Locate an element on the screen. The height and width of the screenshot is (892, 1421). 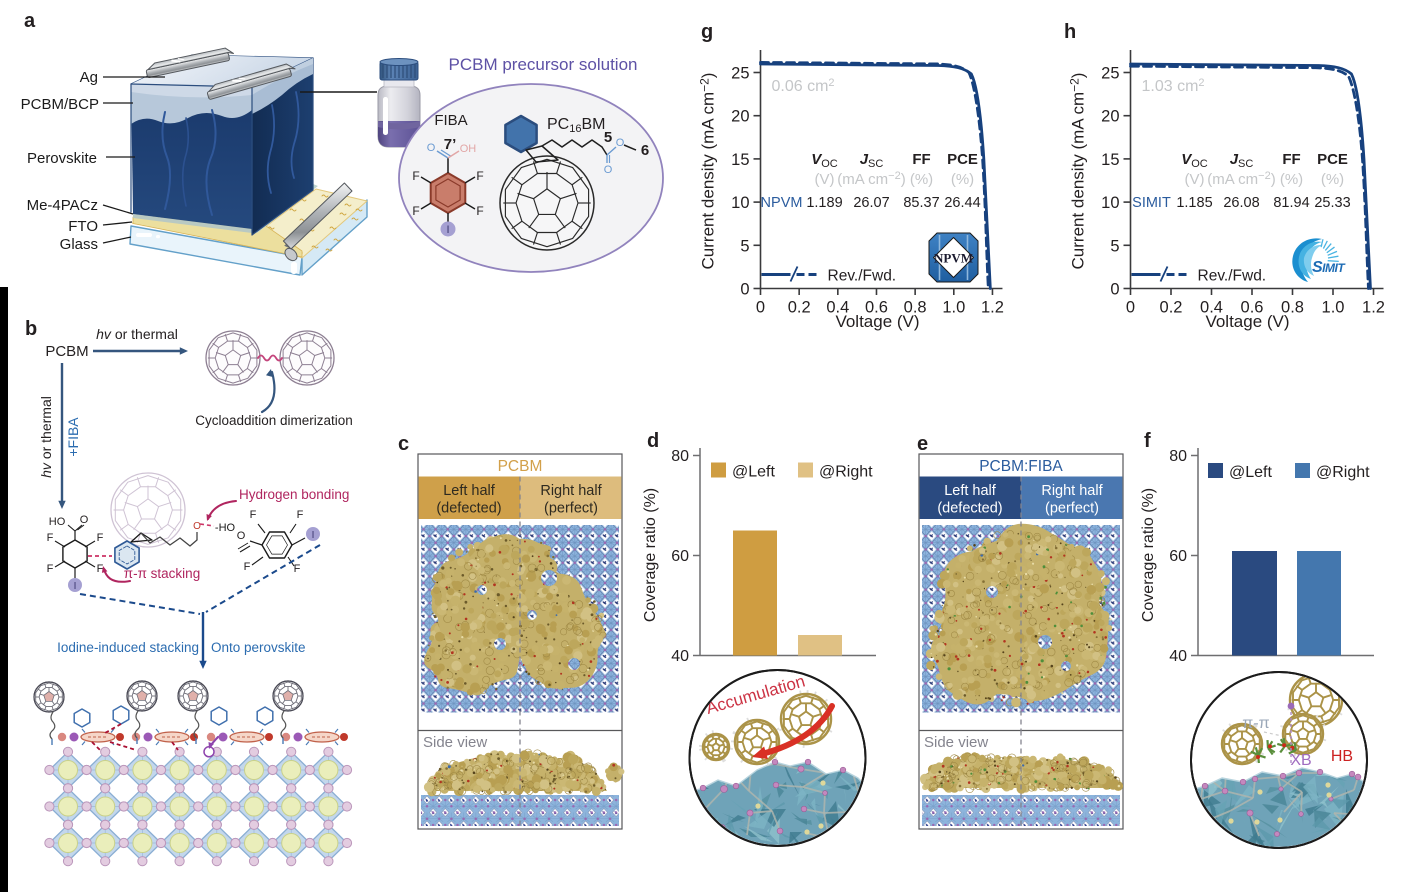
svg-text: Right half is located at coordinates (571, 491).